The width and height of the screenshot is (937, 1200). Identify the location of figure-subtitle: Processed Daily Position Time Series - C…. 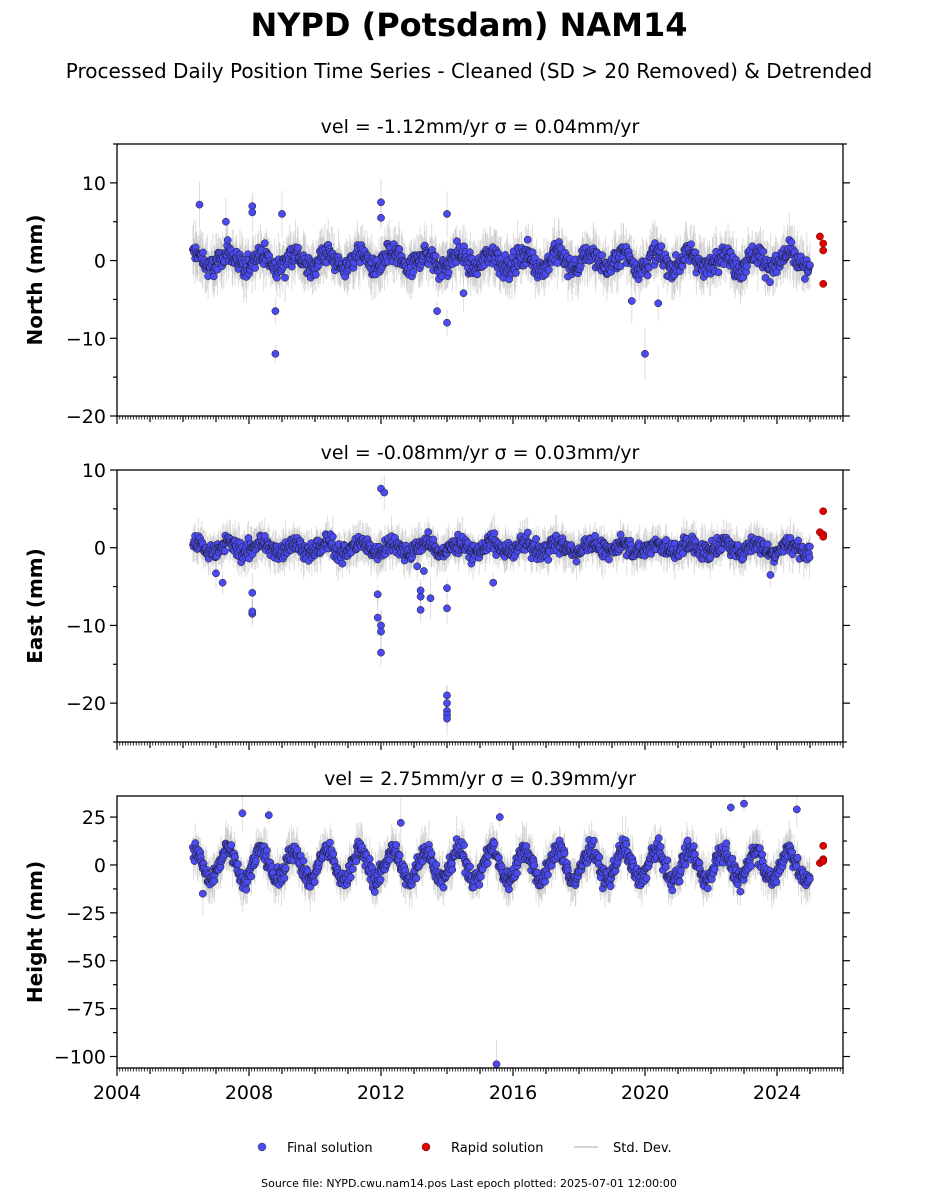
(469, 71).